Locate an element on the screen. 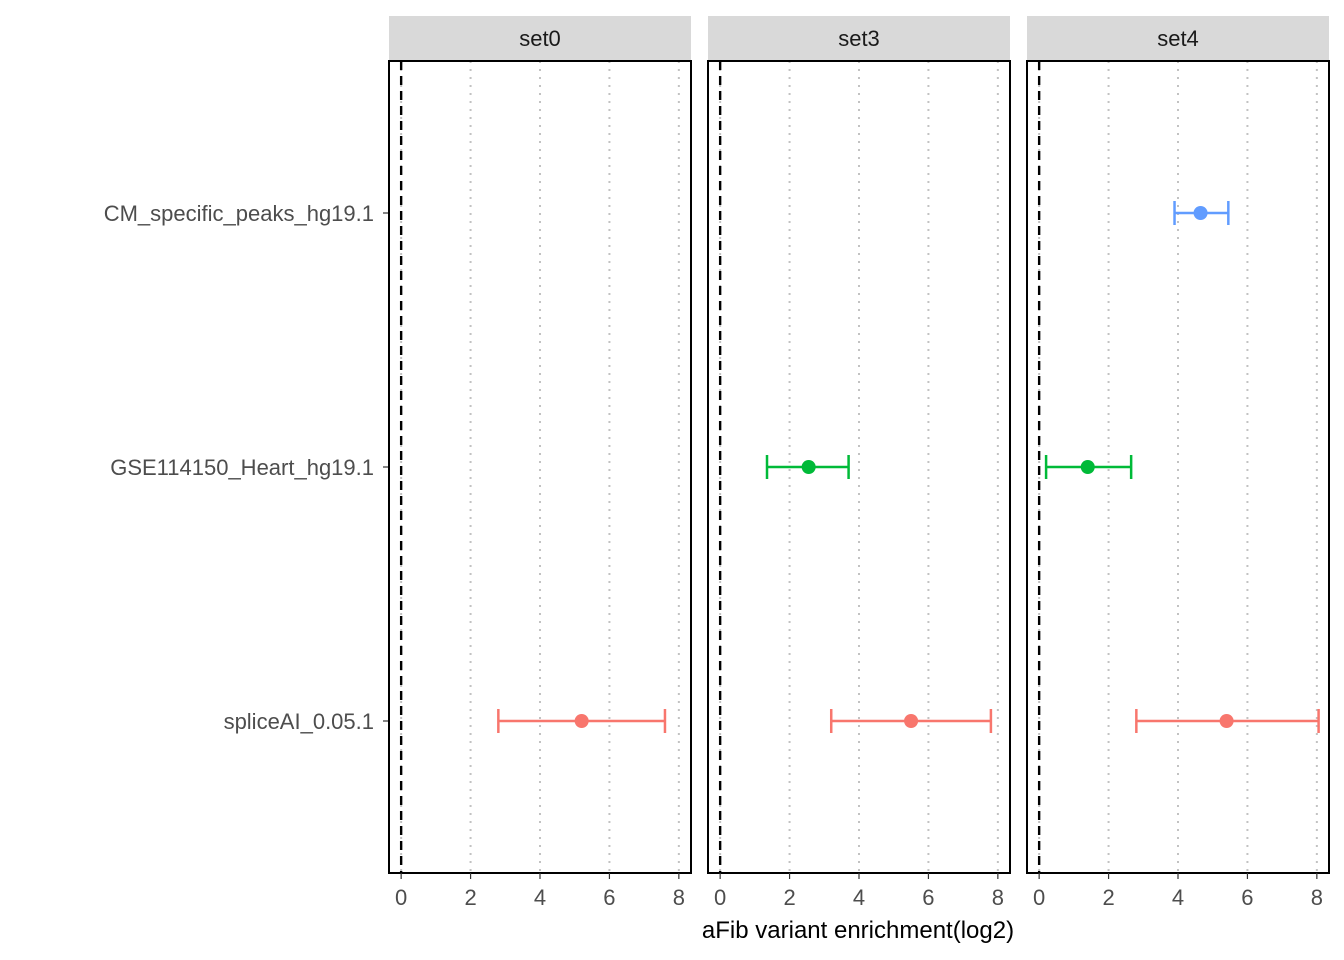 The width and height of the screenshot is (1344, 960). facet-strip-label: set0 is located at coordinates (540, 38).